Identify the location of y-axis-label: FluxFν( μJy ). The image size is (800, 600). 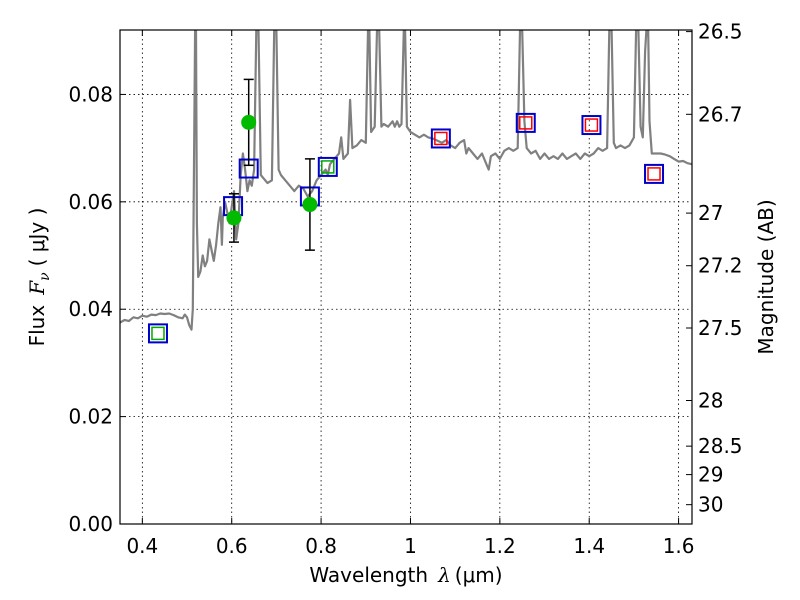
(39, 277).